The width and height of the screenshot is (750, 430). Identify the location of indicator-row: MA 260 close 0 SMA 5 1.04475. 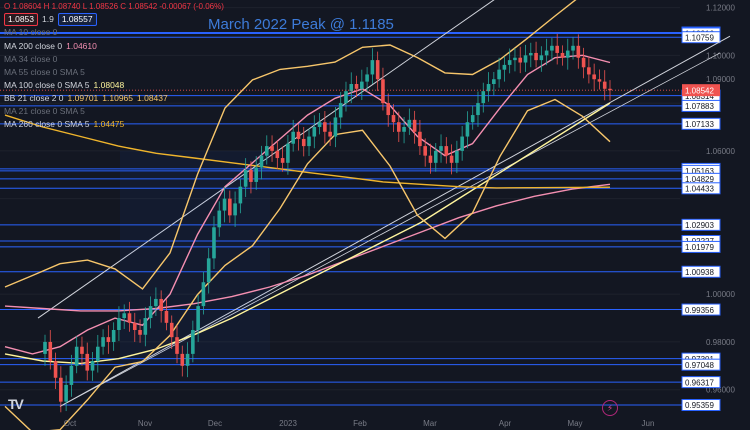
(116, 124).